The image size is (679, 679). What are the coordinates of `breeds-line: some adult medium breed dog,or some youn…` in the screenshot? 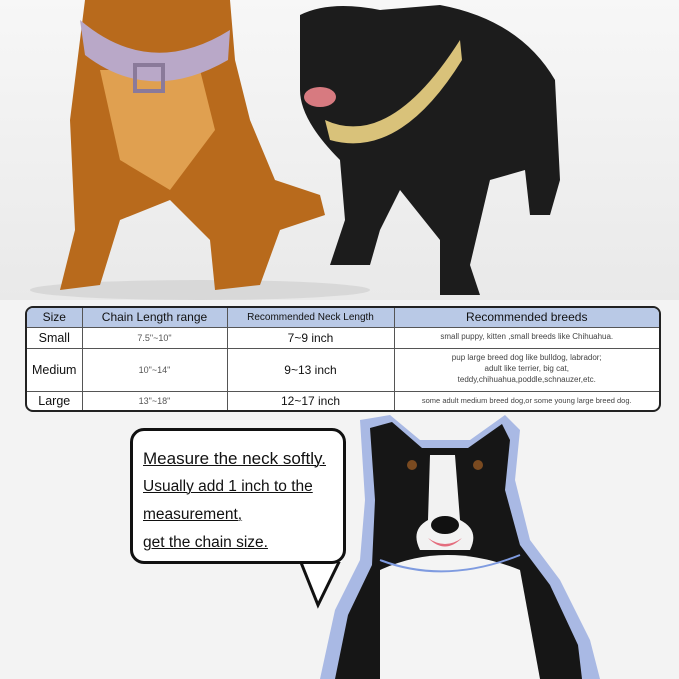 It's located at (526, 400).